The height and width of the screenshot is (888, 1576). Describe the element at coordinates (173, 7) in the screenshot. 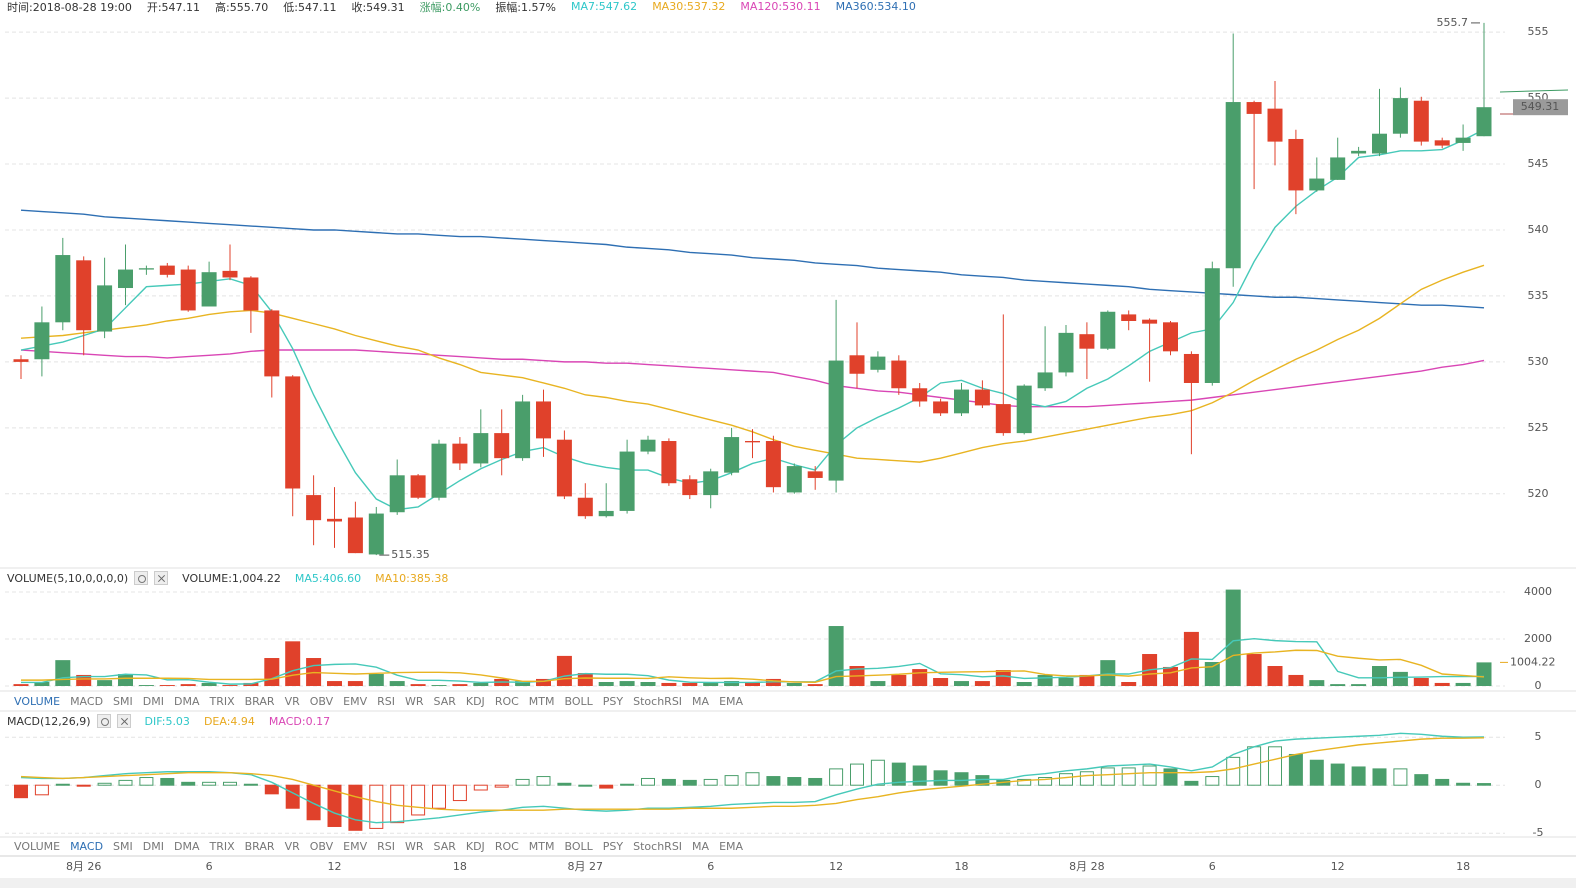

I see `header-item: 开:547.11` at that location.